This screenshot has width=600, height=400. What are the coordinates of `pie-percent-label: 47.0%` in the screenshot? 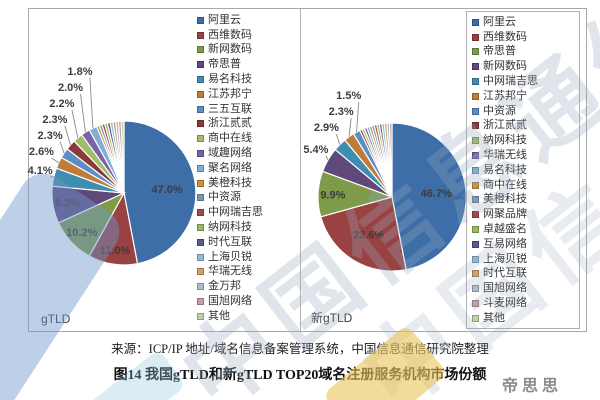 It's located at (166, 190).